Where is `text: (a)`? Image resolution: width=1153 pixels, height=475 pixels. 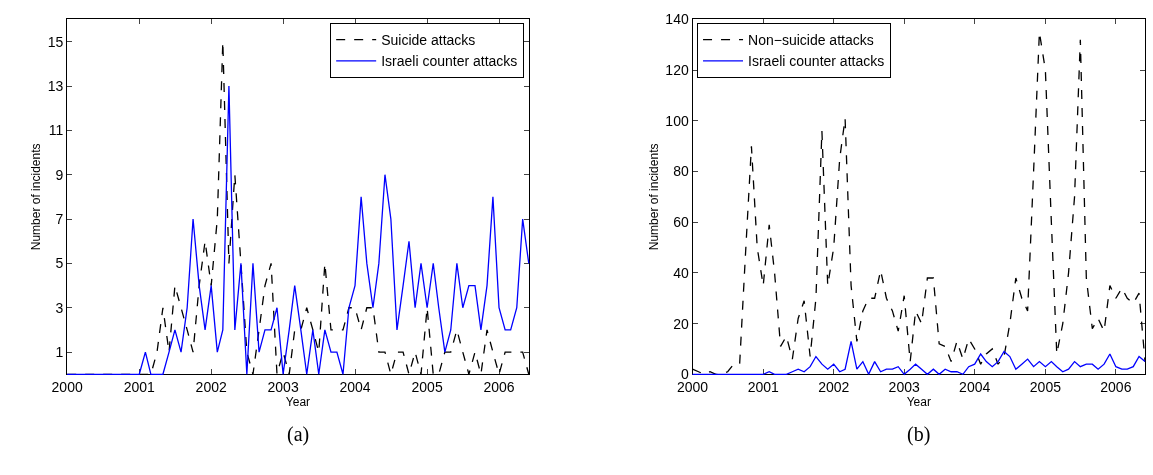 text: (a) is located at coordinates (298, 434).